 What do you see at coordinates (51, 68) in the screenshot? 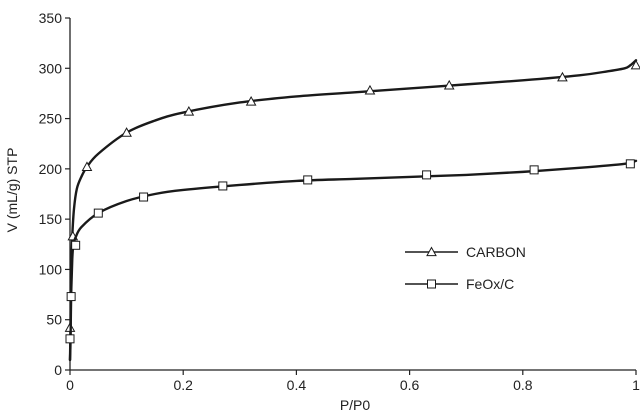
I see `y-tick-label: 300` at bounding box center [51, 68].